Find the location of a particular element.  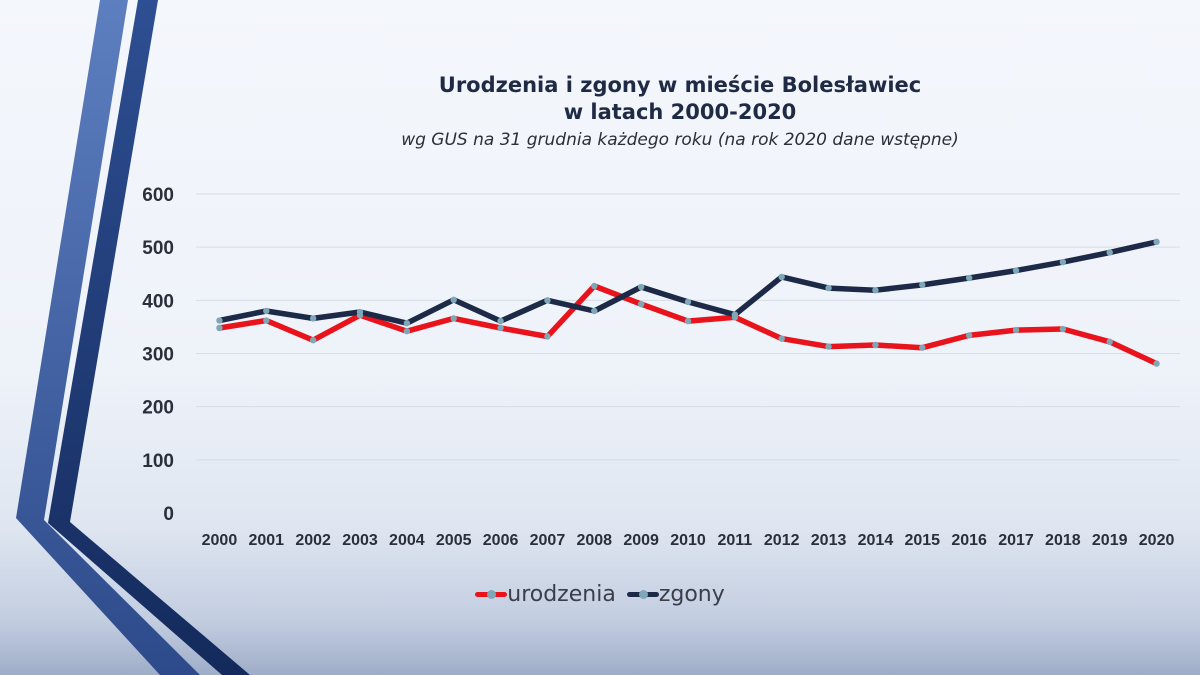

y-tick-label: 500 is located at coordinates (158, 248).